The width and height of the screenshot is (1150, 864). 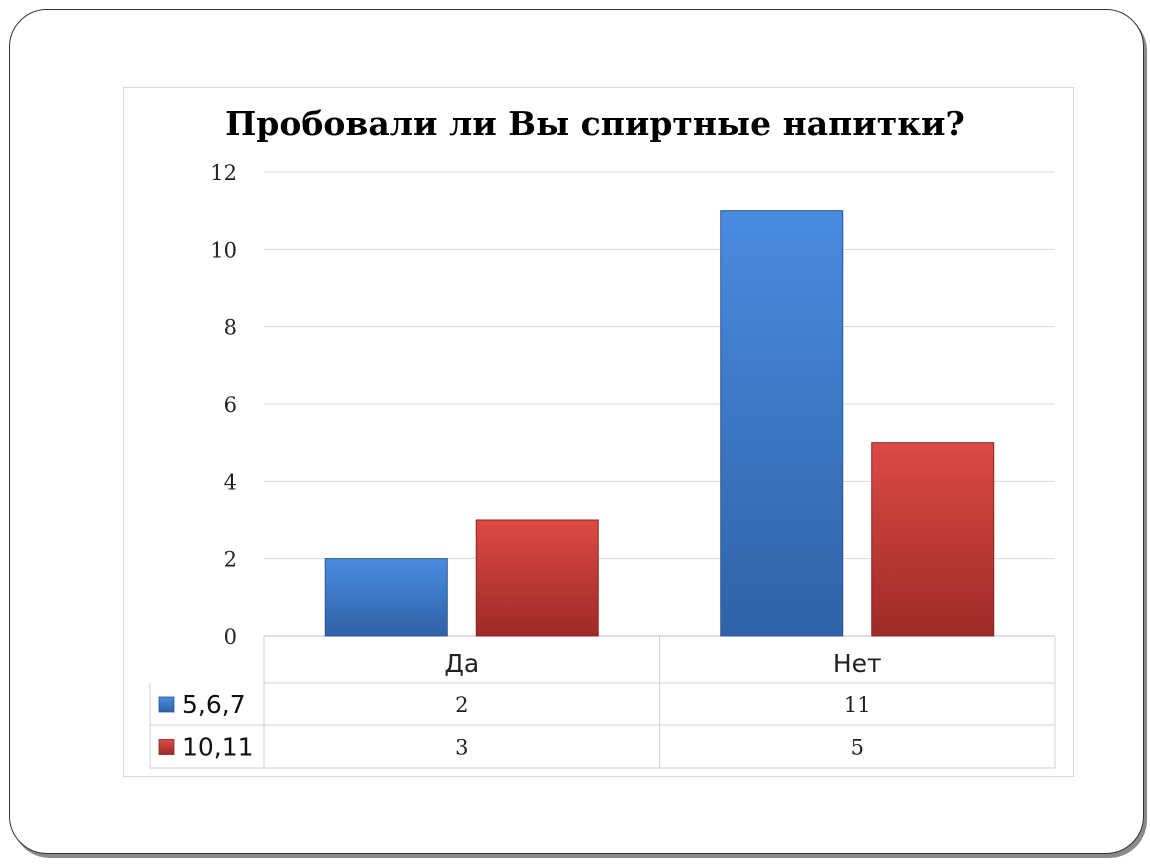 I want to click on series-label: 10,11, so click(x=218, y=747).